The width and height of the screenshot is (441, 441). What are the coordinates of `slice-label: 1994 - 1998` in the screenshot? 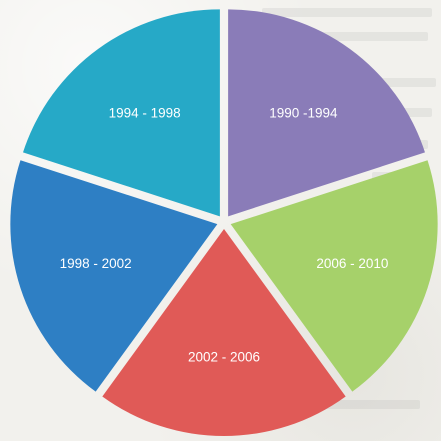 It's located at (145, 112).